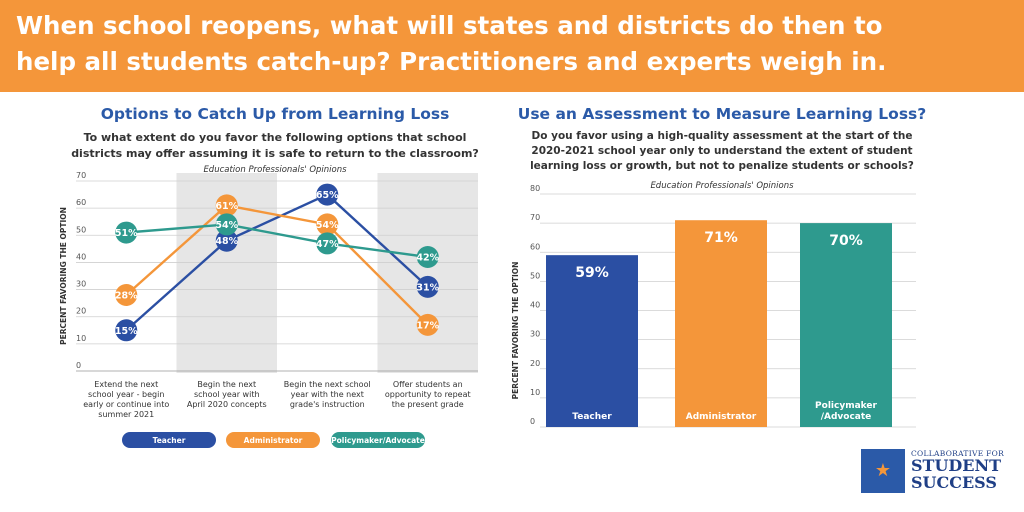 Image resolution: width=1024 pixels, height=512 pixels. I want to click on data-label: 15%, so click(126, 331).